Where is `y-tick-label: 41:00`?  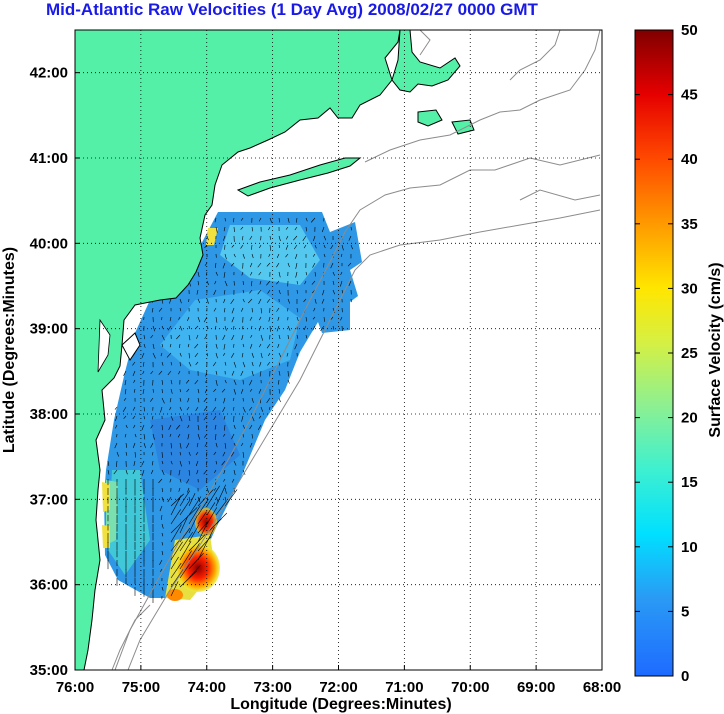 y-tick-label: 41:00 is located at coordinates (49, 158).